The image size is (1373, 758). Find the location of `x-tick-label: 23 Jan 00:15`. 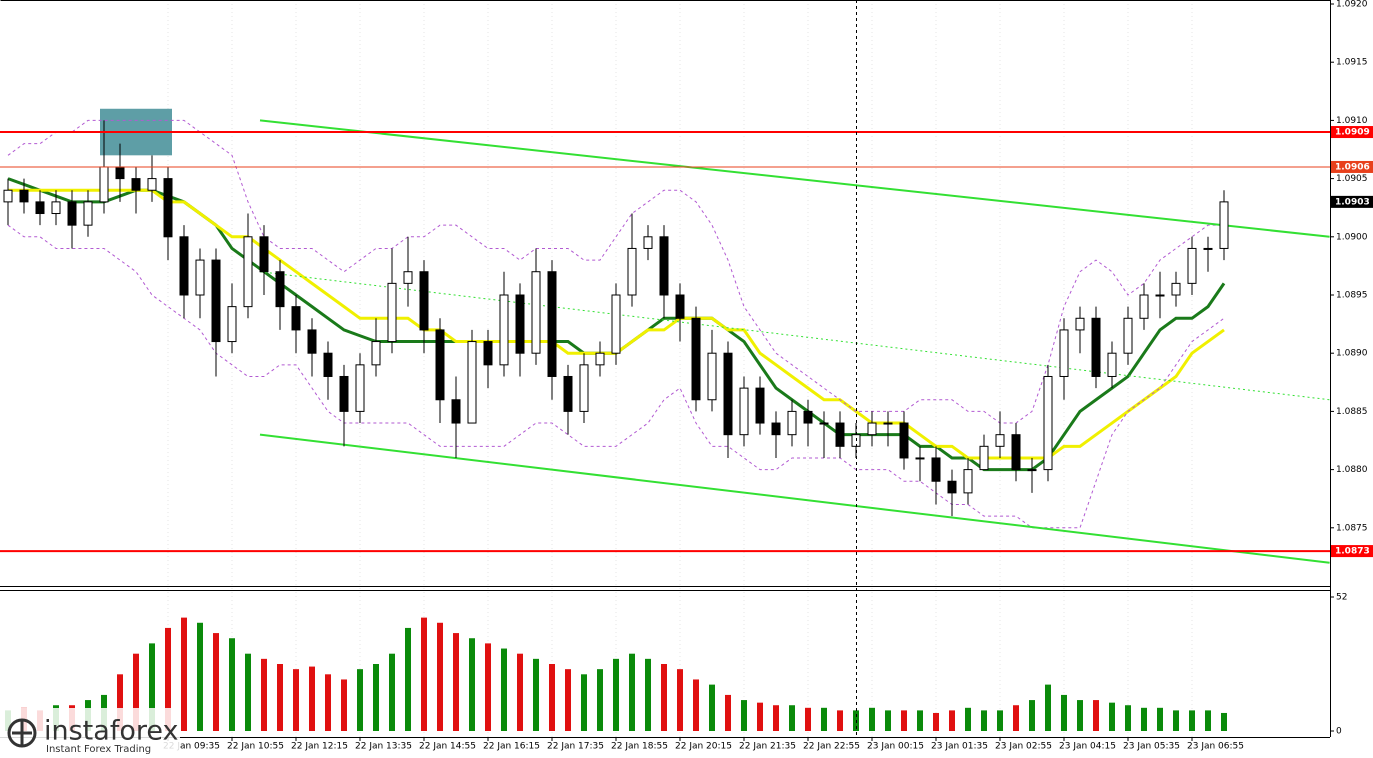

x-tick-label: 23 Jan 00:15 is located at coordinates (895, 747).